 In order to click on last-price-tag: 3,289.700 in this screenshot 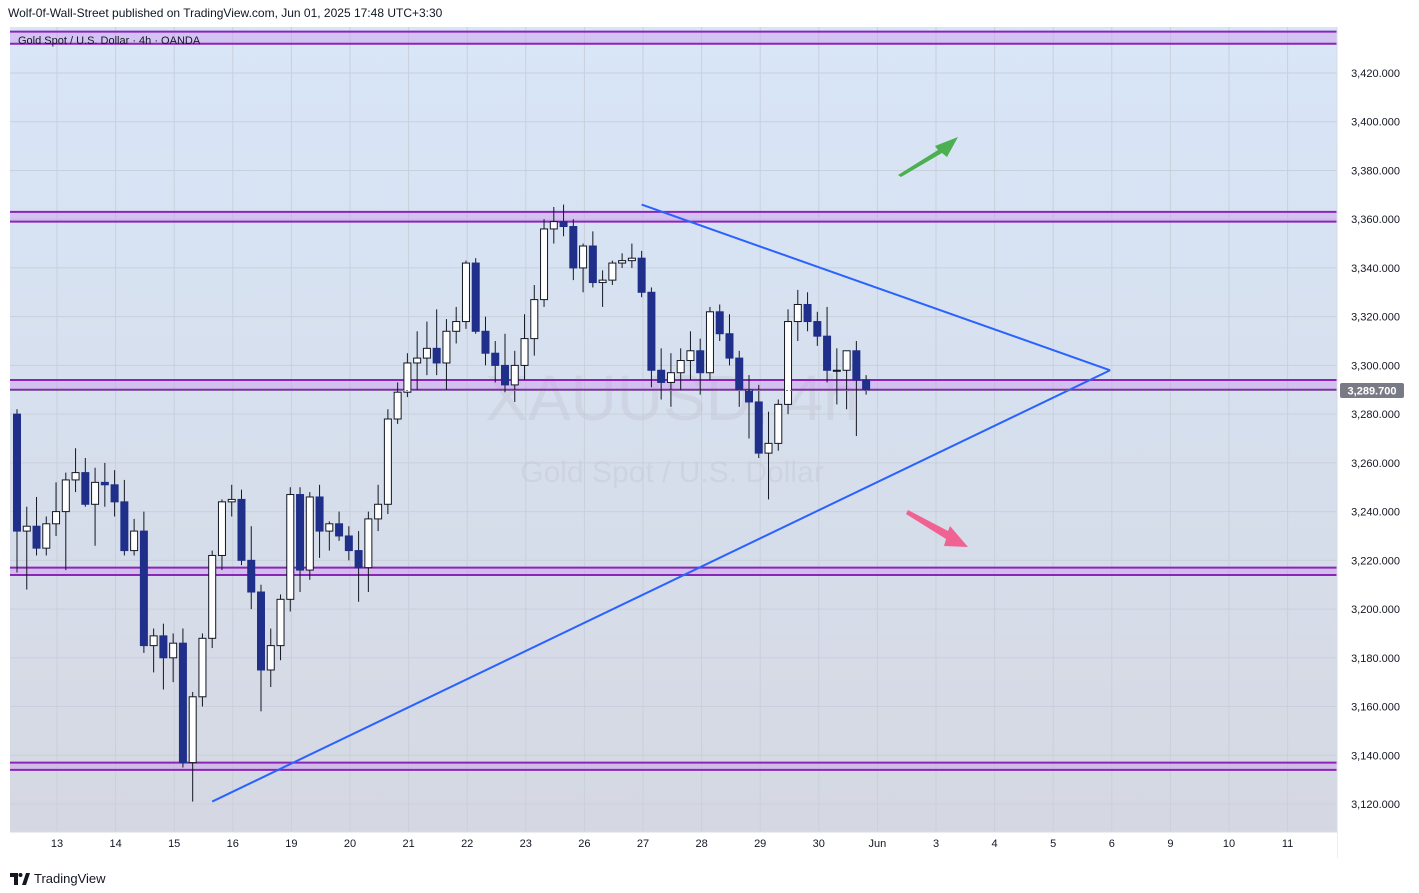, I will do `click(1372, 390)`.